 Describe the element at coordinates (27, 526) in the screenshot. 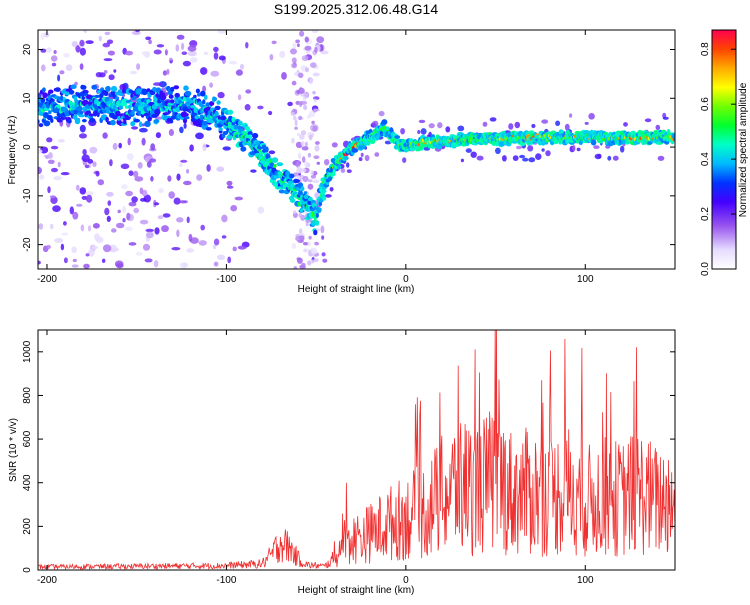

I see `snr-y-tick-label: 200` at that location.